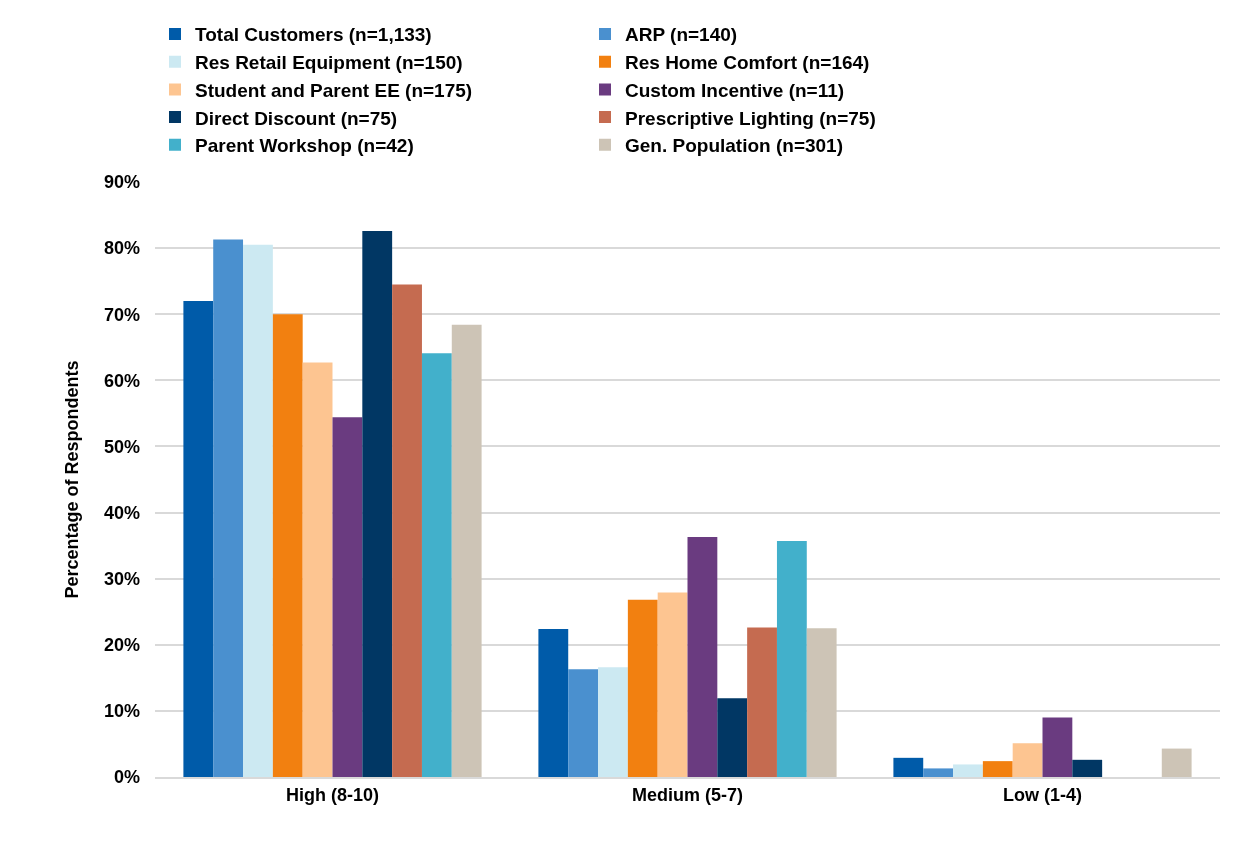 The height and width of the screenshot is (841, 1250). Describe the element at coordinates (313, 35) in the screenshot. I see `legend-label: Total Customers (n=1,133)` at that location.